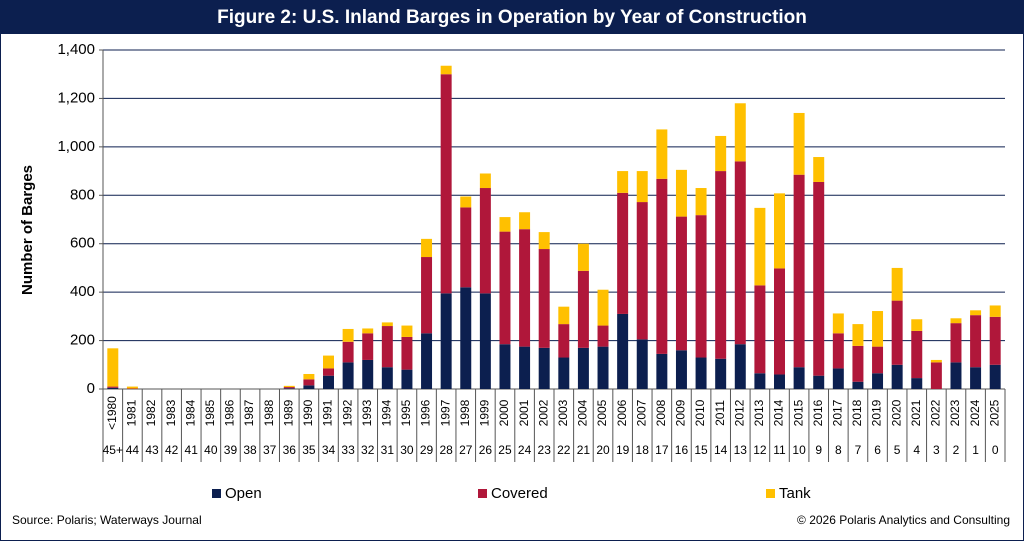  I want to click on x-tick-label: 1999, so click(485, 412).